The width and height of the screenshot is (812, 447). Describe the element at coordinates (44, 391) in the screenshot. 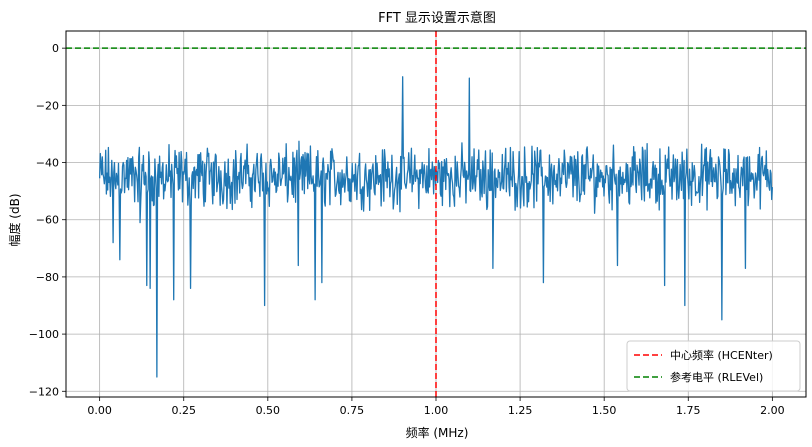

I see `y-tick-label: −120` at that location.